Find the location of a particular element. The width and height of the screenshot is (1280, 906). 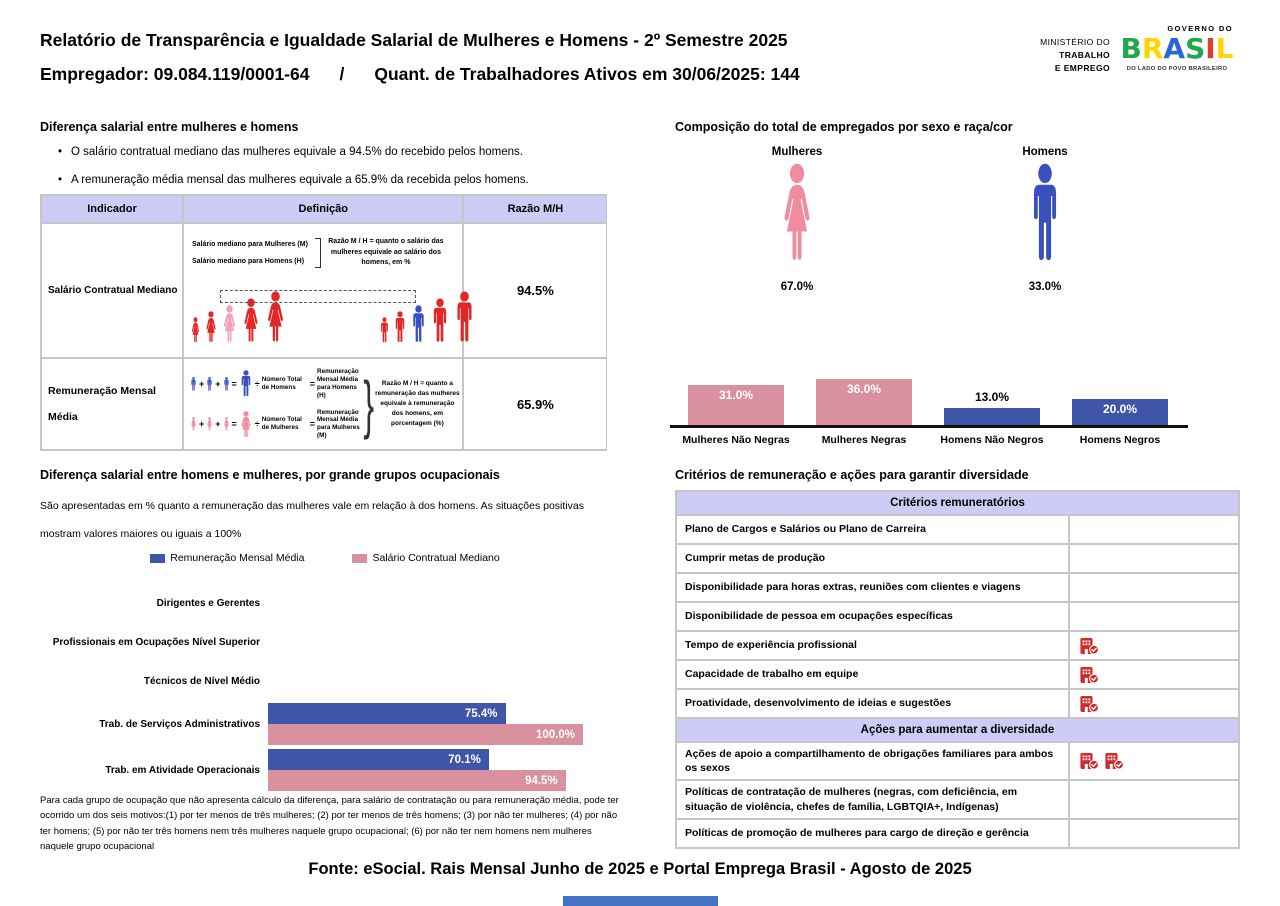

comp-bar is located at coordinates (992, 416).